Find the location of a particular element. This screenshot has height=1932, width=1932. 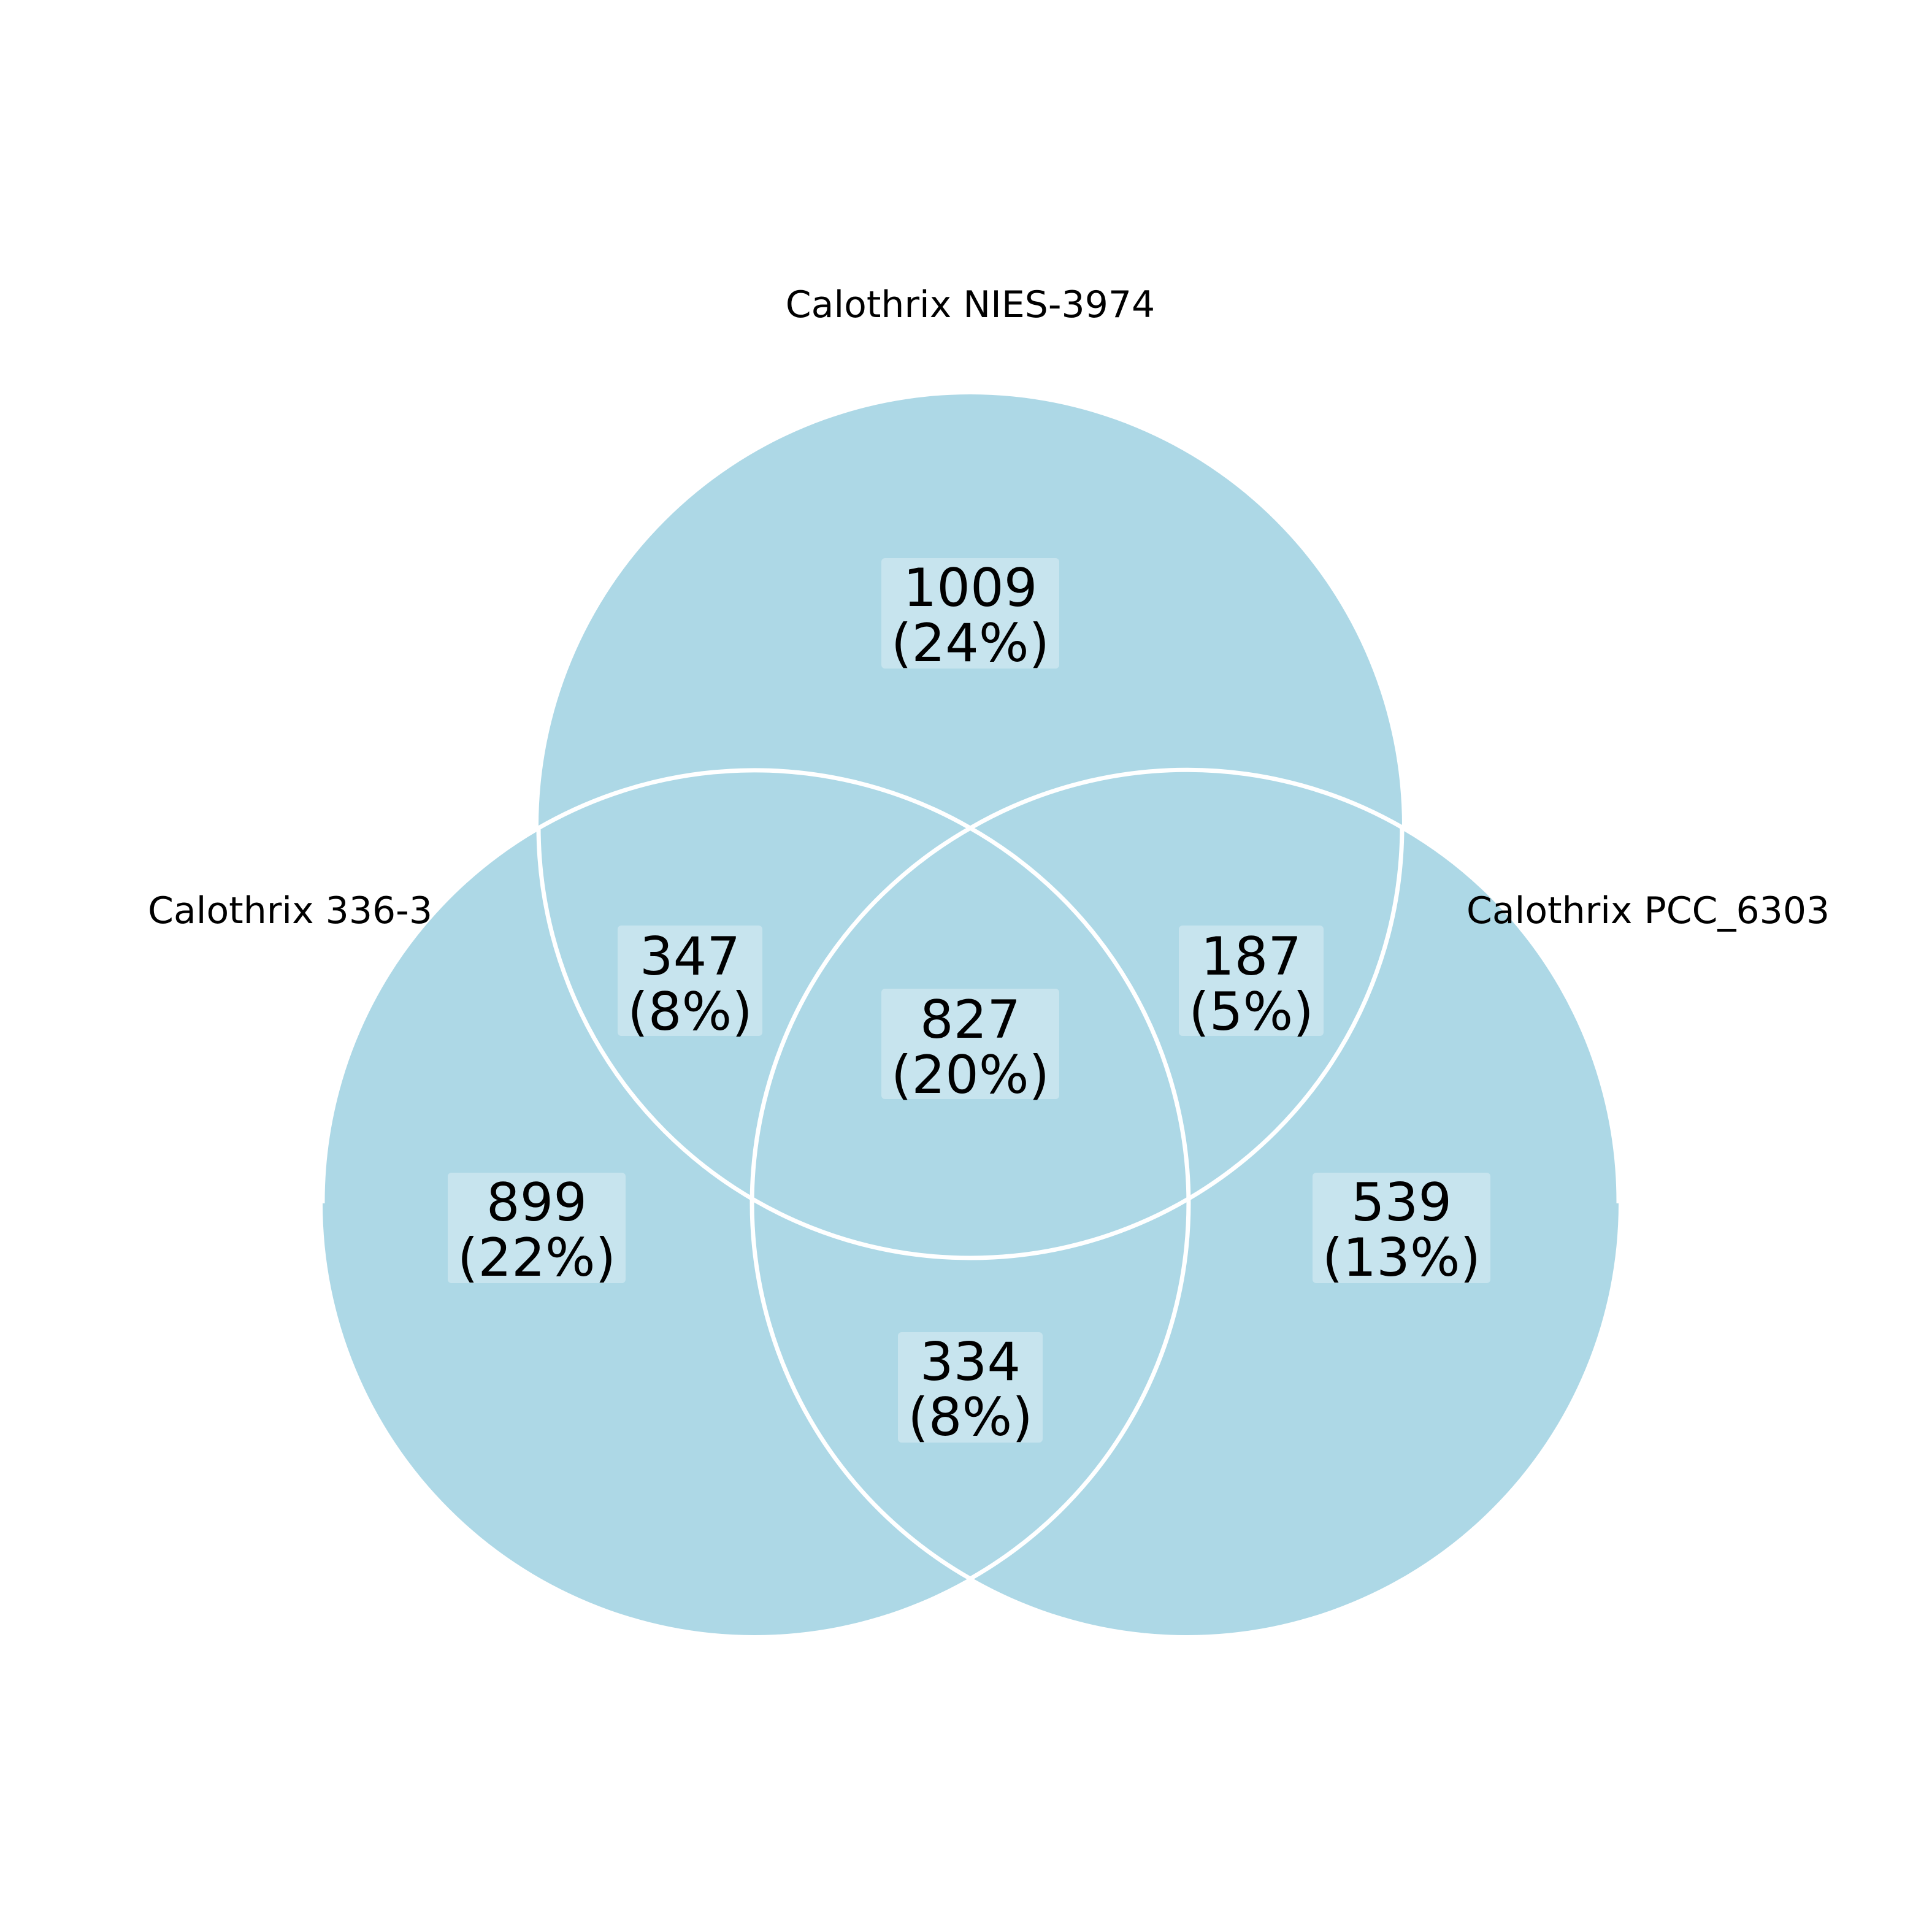

region-count: 899 is located at coordinates (536, 1202).